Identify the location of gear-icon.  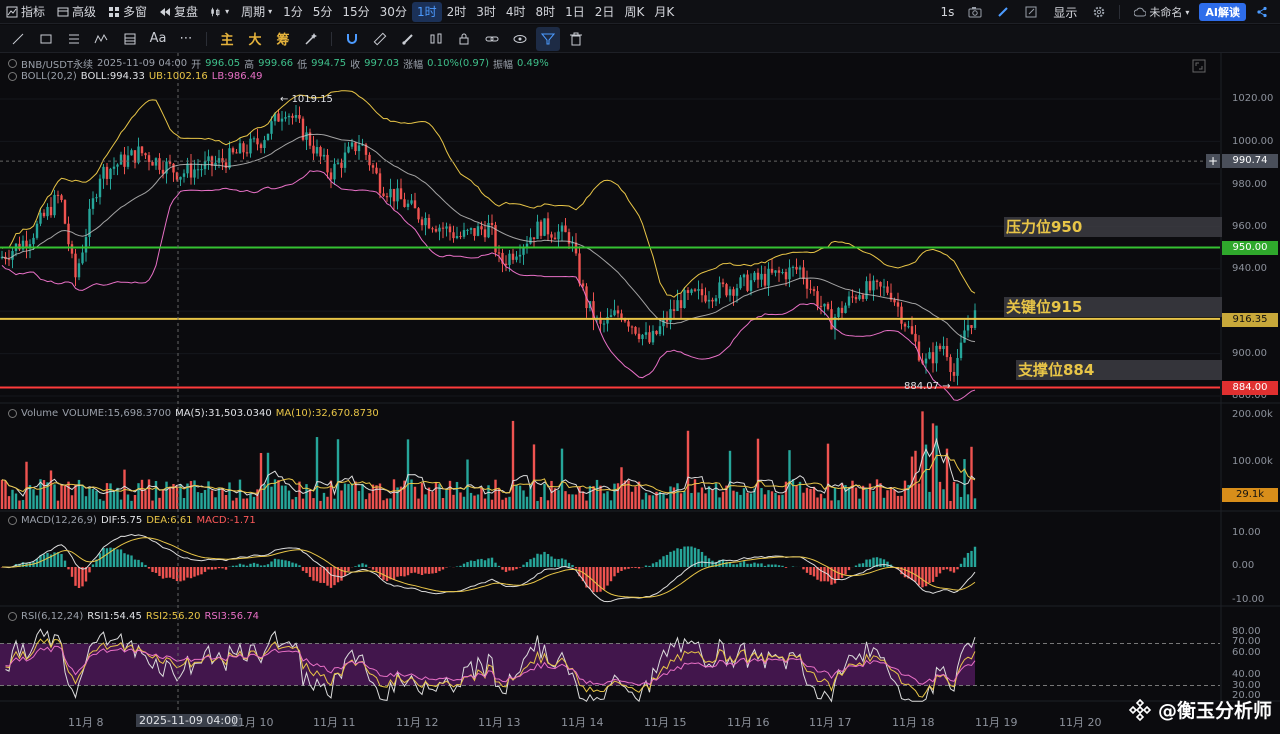
(1099, 12).